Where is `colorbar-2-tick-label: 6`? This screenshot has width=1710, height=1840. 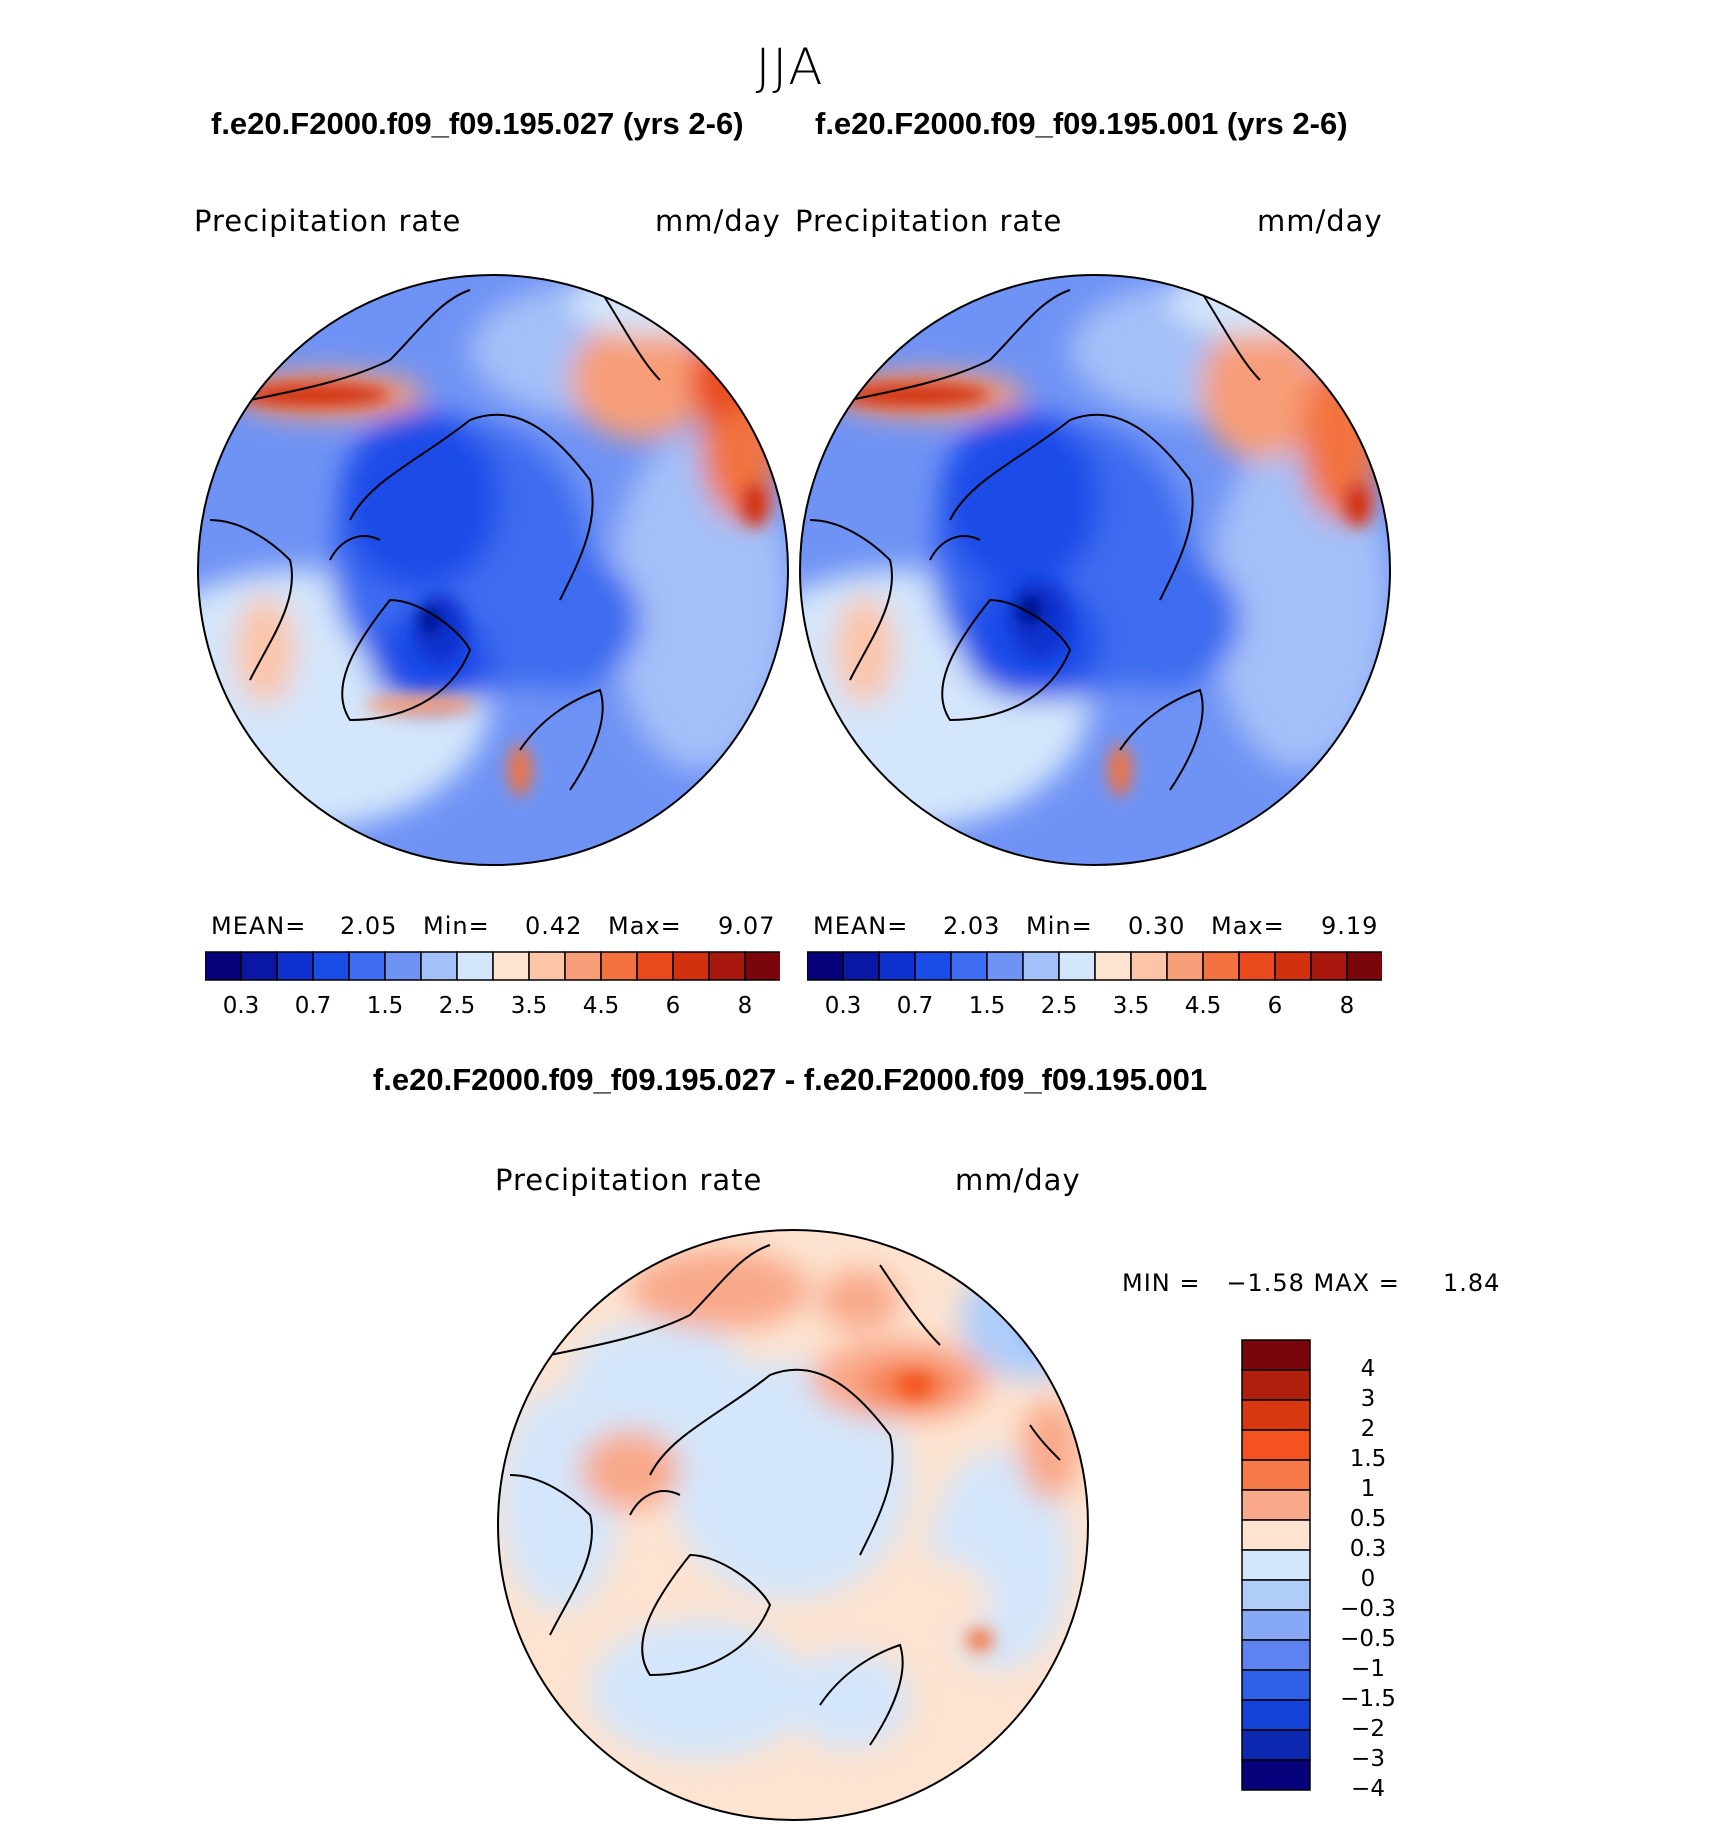
colorbar-2-tick-label: 6 is located at coordinates (1275, 1006).